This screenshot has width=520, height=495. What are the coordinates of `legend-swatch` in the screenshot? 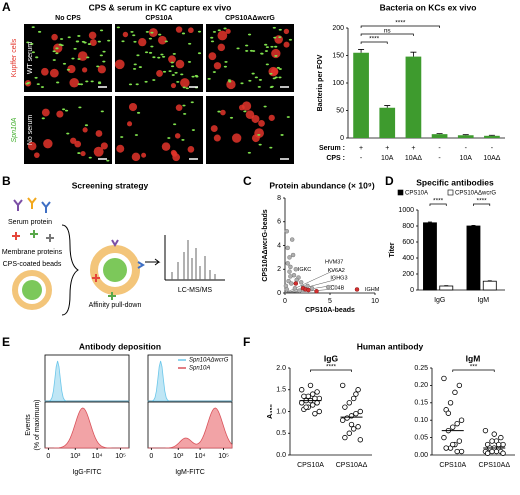 It's located at (400, 192).